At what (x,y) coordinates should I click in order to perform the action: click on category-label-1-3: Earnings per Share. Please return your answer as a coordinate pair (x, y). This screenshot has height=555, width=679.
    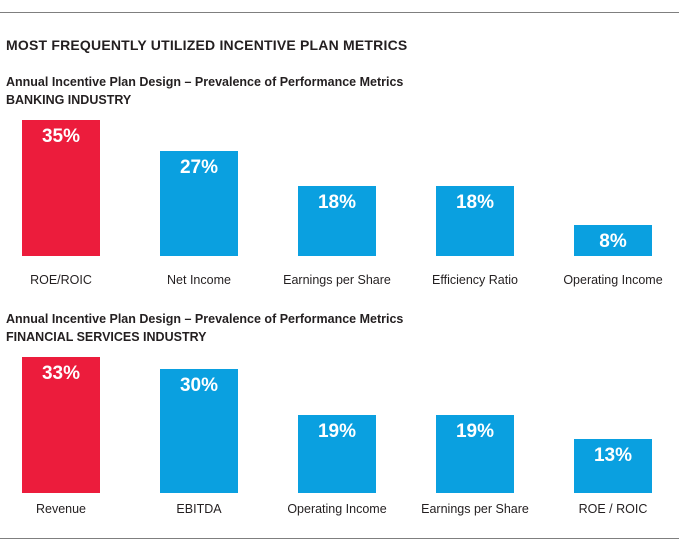
    Looking at the image, I should click on (337, 280).